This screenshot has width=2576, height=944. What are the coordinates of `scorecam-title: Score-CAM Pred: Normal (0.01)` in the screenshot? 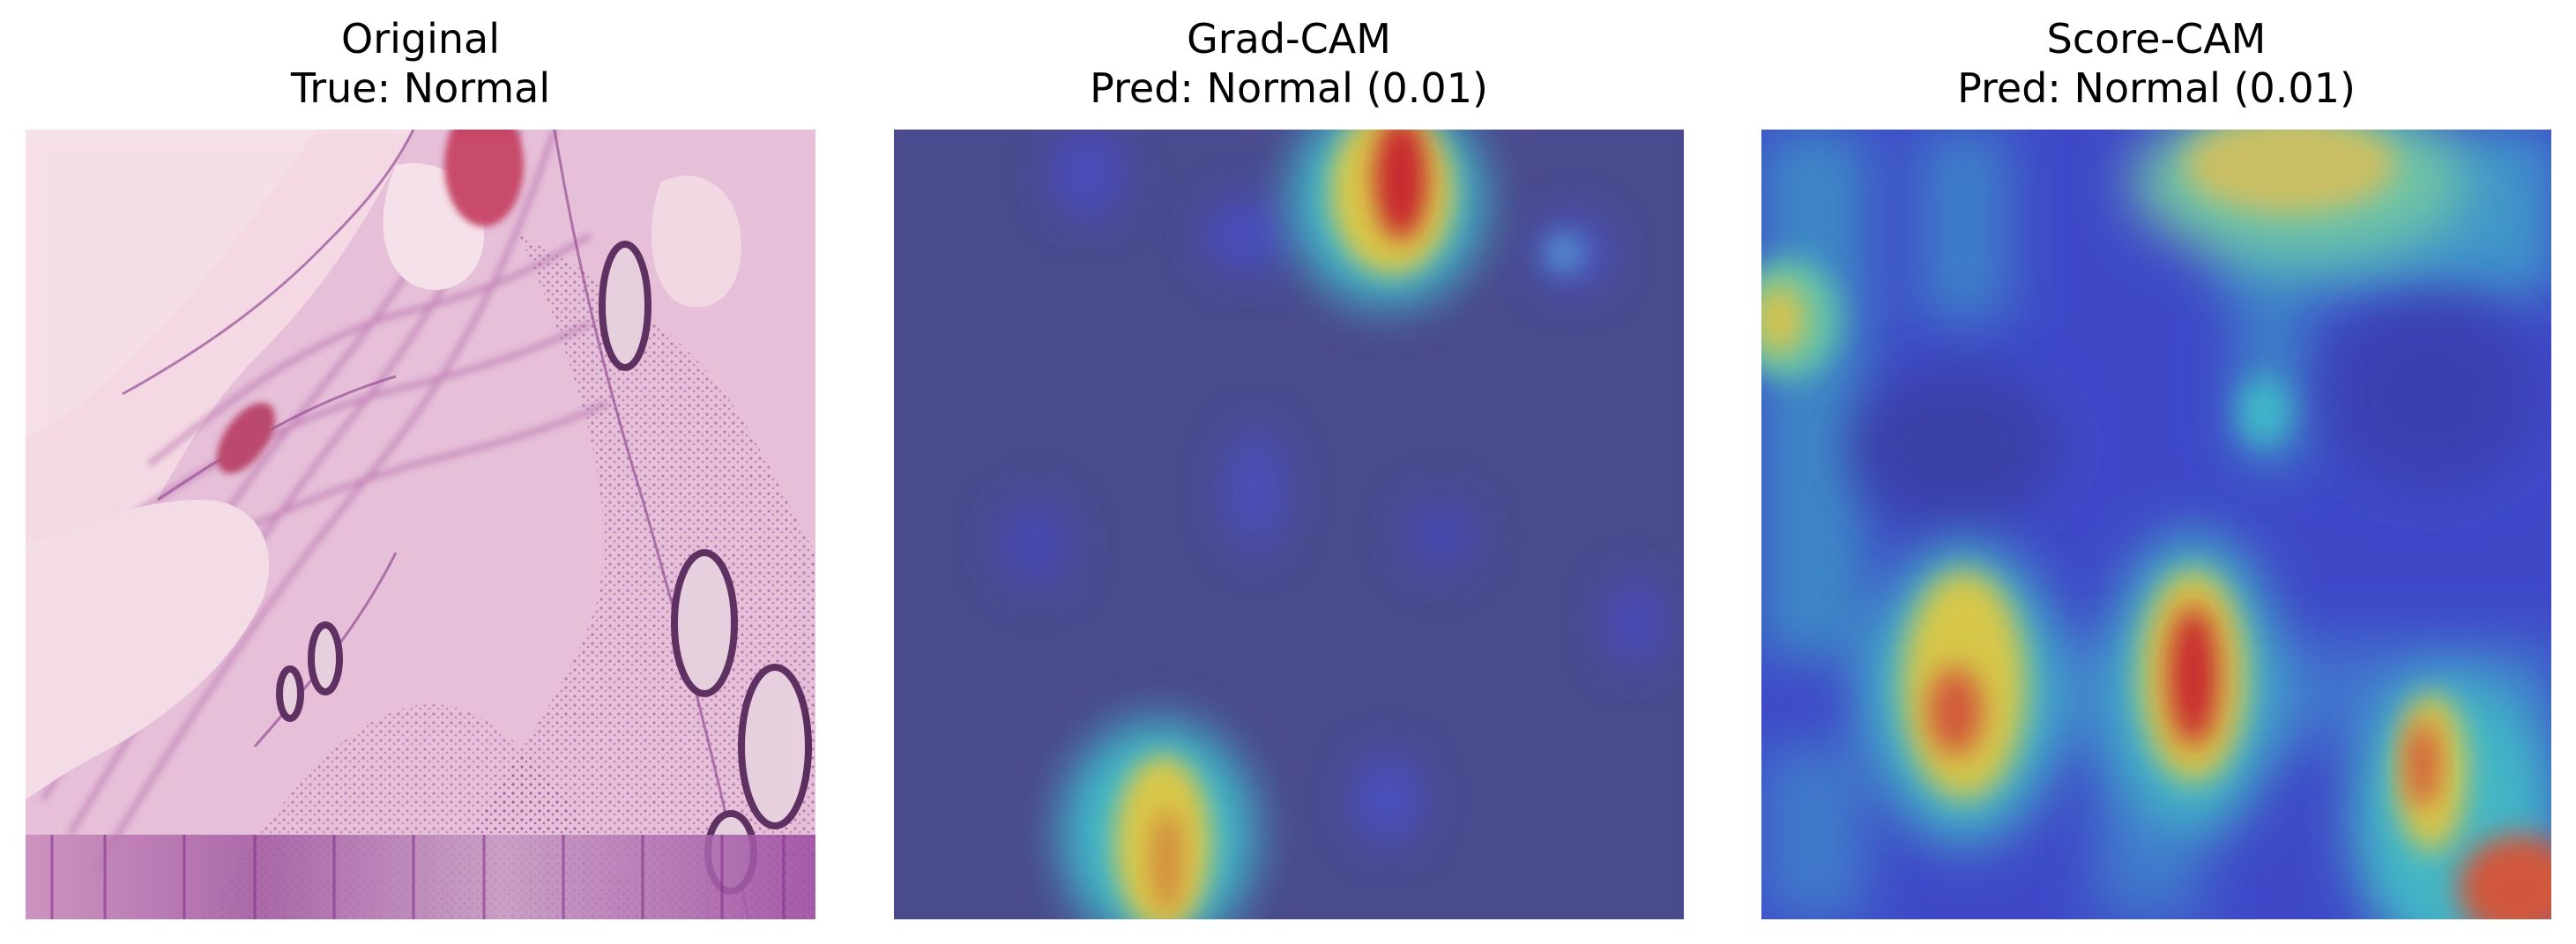 It's located at (2156, 63).